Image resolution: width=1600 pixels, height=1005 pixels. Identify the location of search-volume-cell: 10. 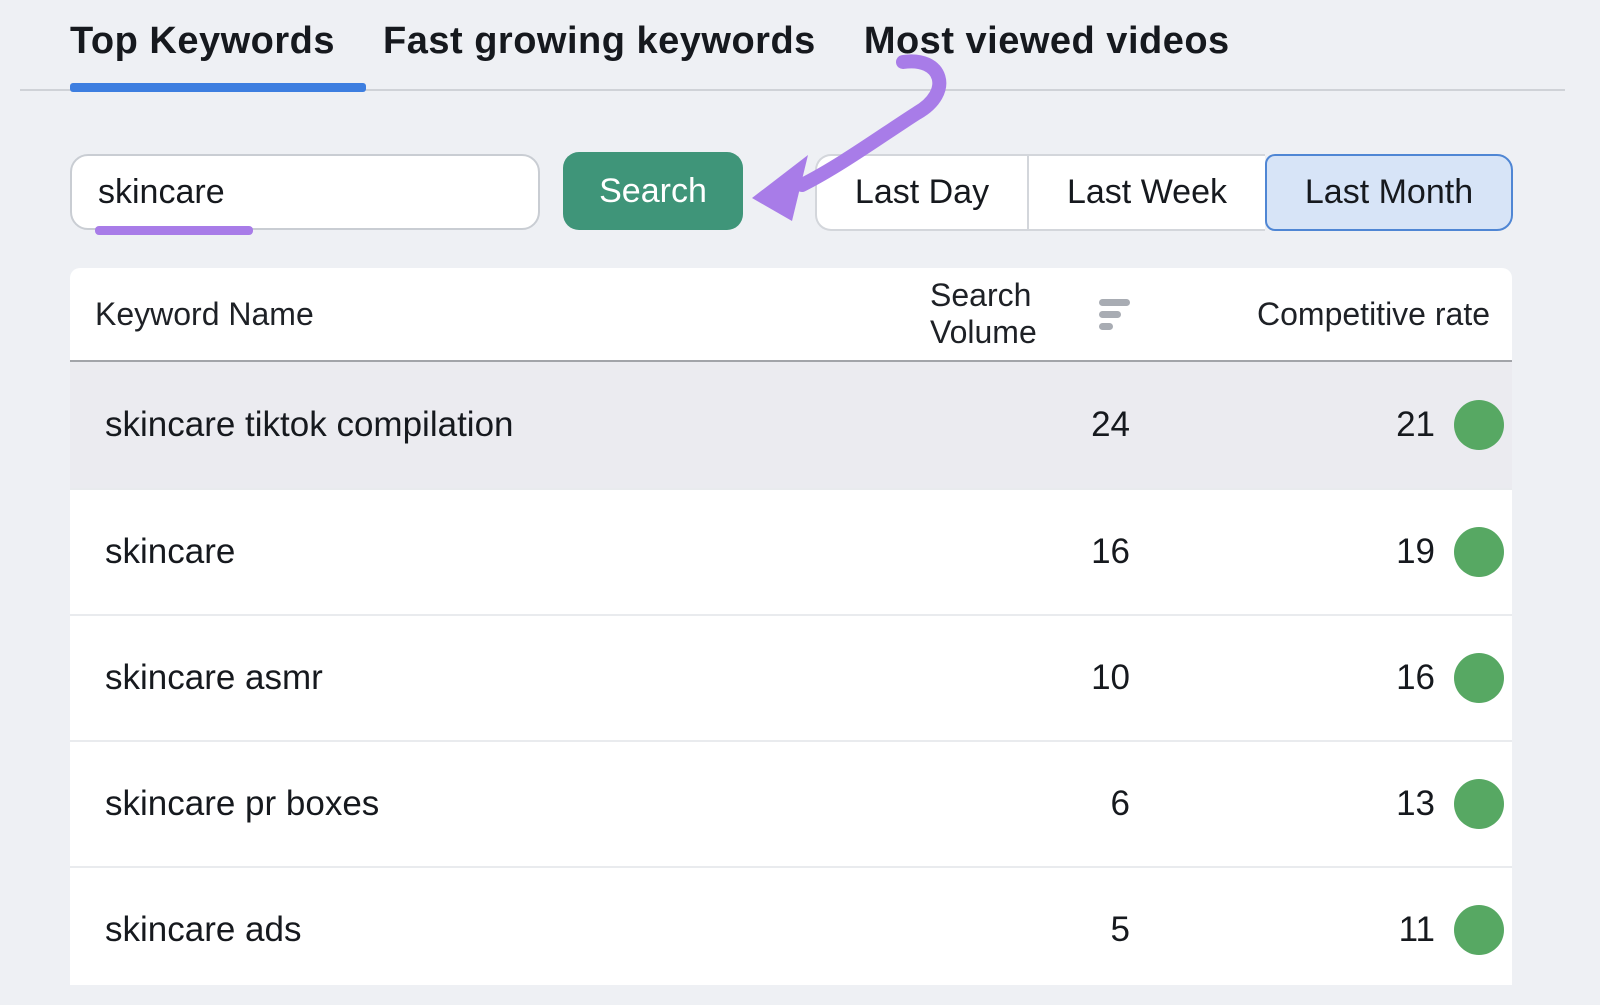
(1110, 677).